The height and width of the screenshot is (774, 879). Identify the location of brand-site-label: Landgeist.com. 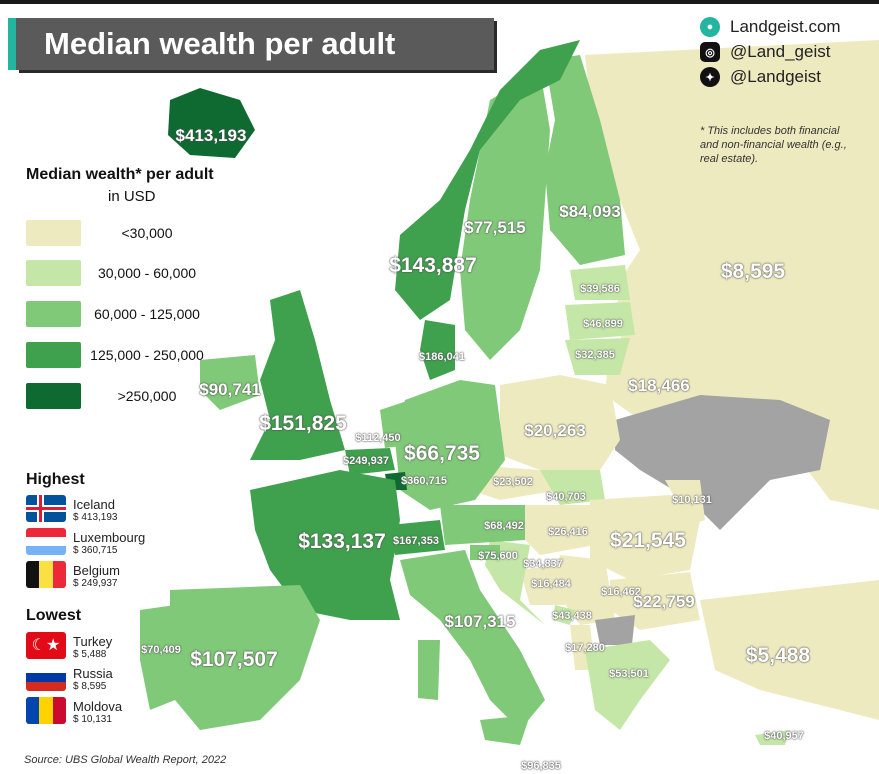
(785, 26).